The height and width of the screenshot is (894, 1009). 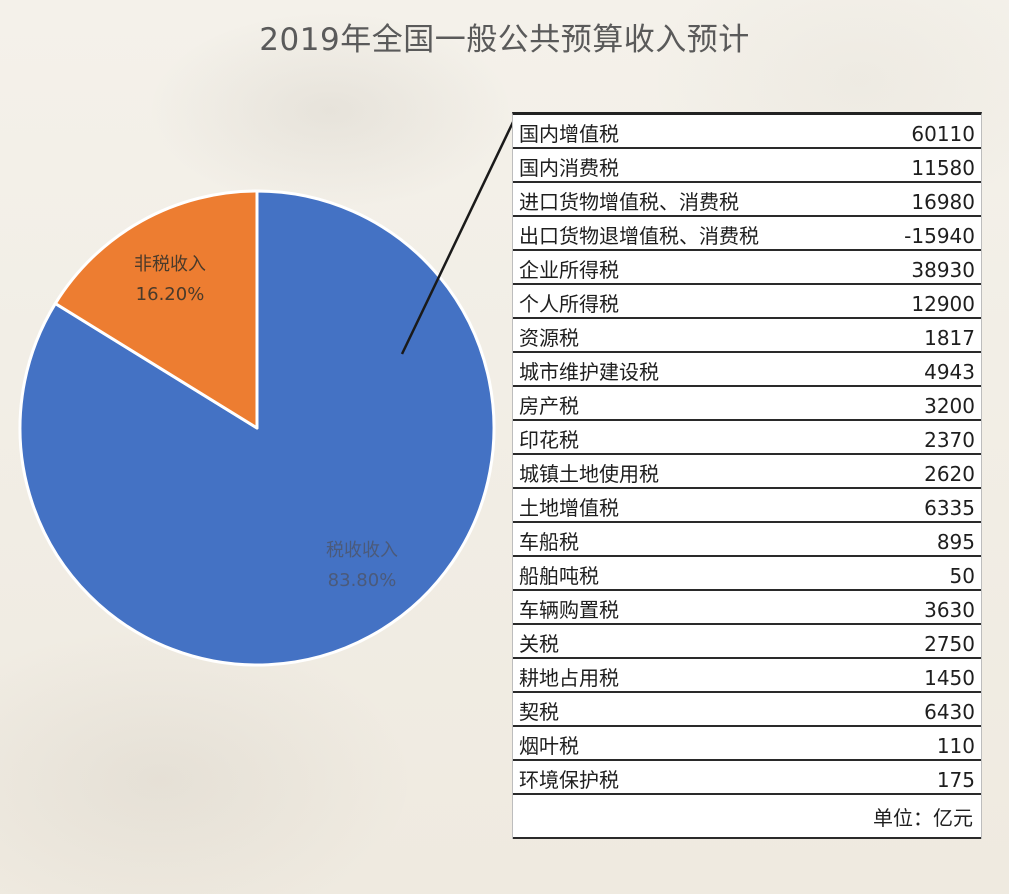 What do you see at coordinates (747, 302) in the screenshot?
I see `table-row: 个人所得税 12900` at bounding box center [747, 302].